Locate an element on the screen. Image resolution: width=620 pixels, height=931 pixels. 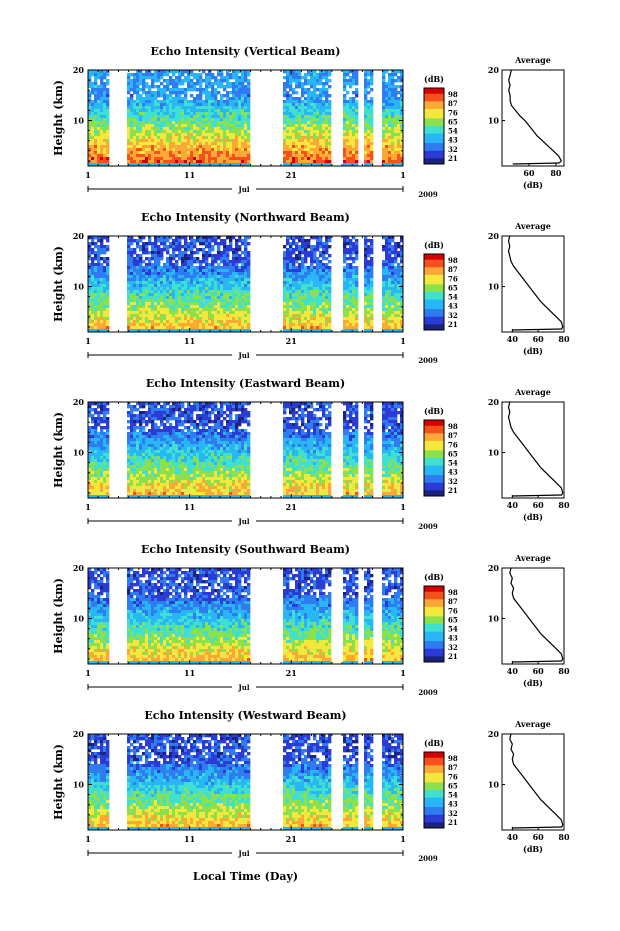
panel-title: Echo Intensity (Southward Beam) is located at coordinates (245, 549).